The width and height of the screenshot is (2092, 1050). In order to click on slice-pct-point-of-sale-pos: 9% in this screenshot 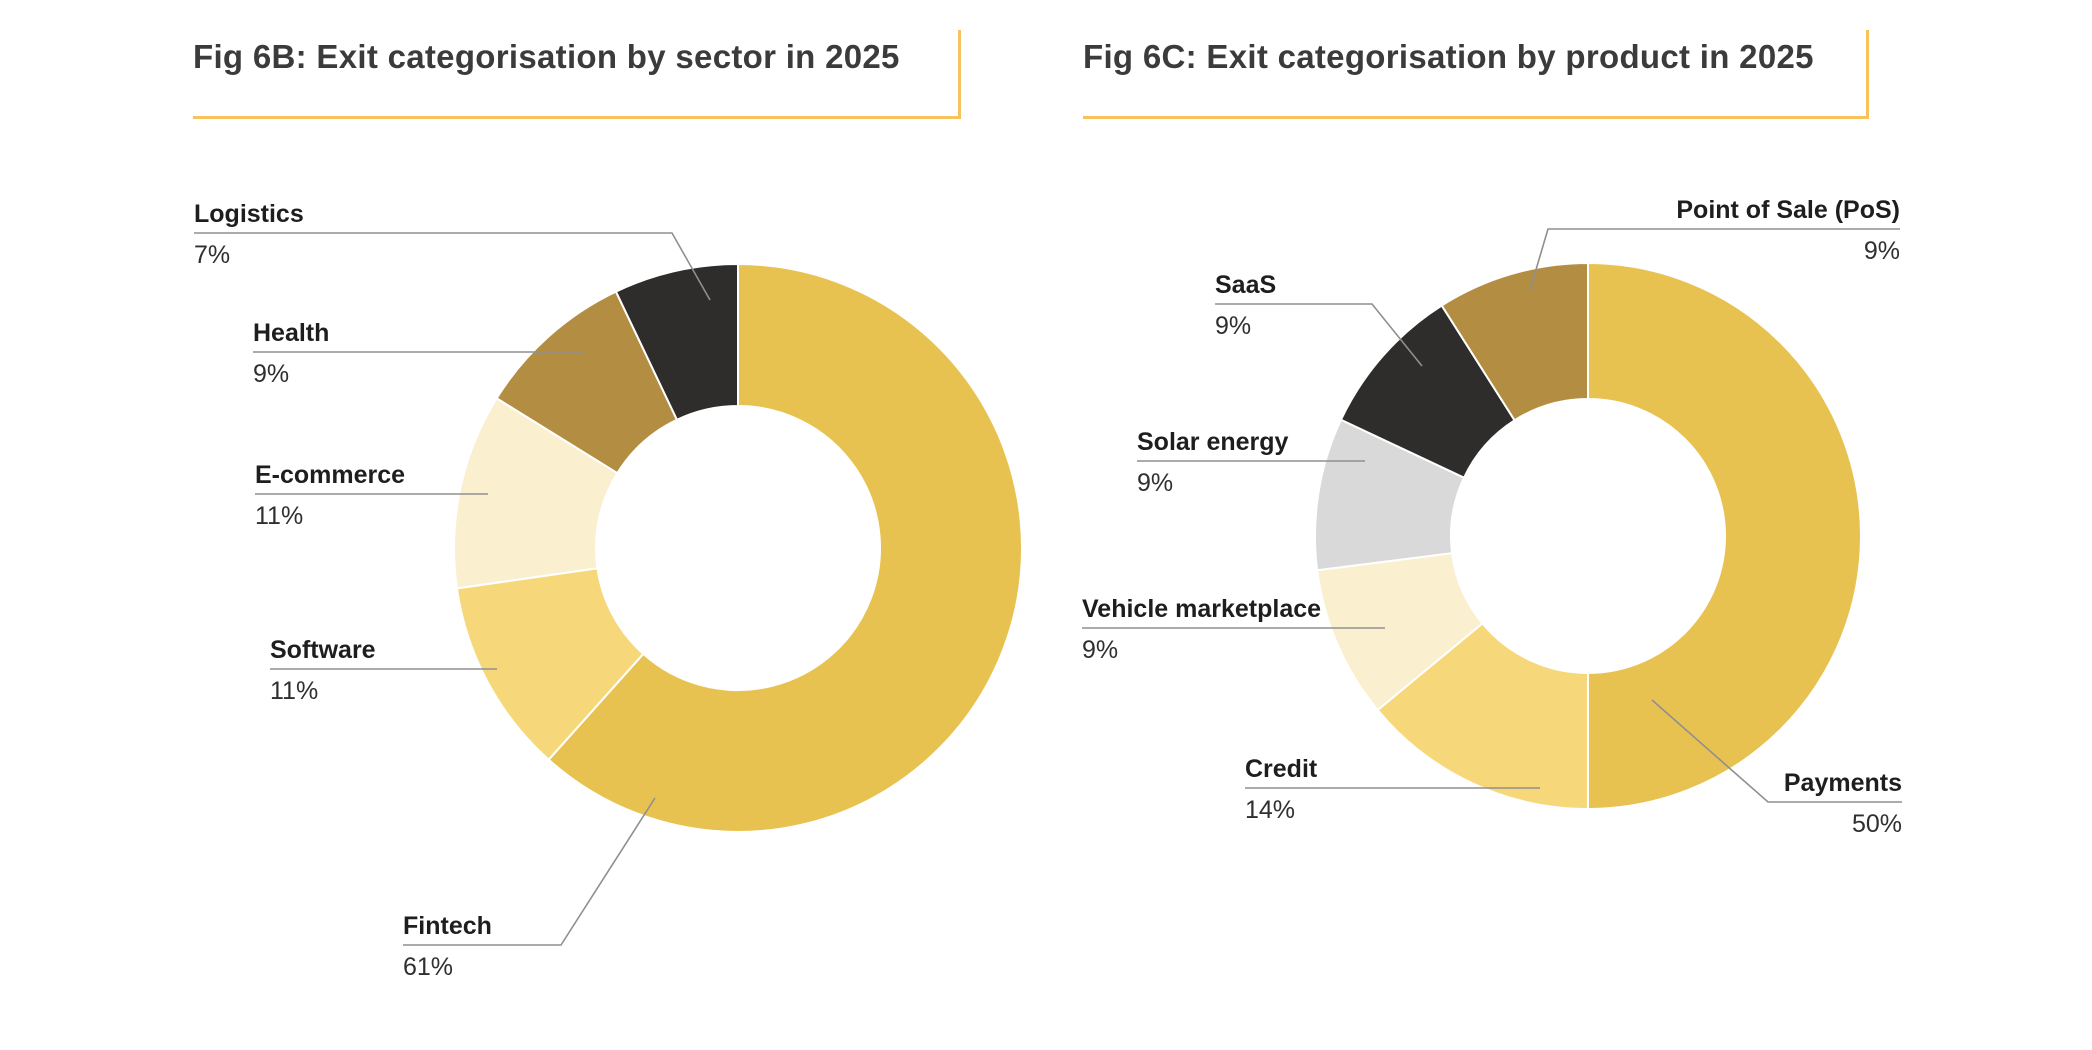, I will do `click(1881, 251)`.